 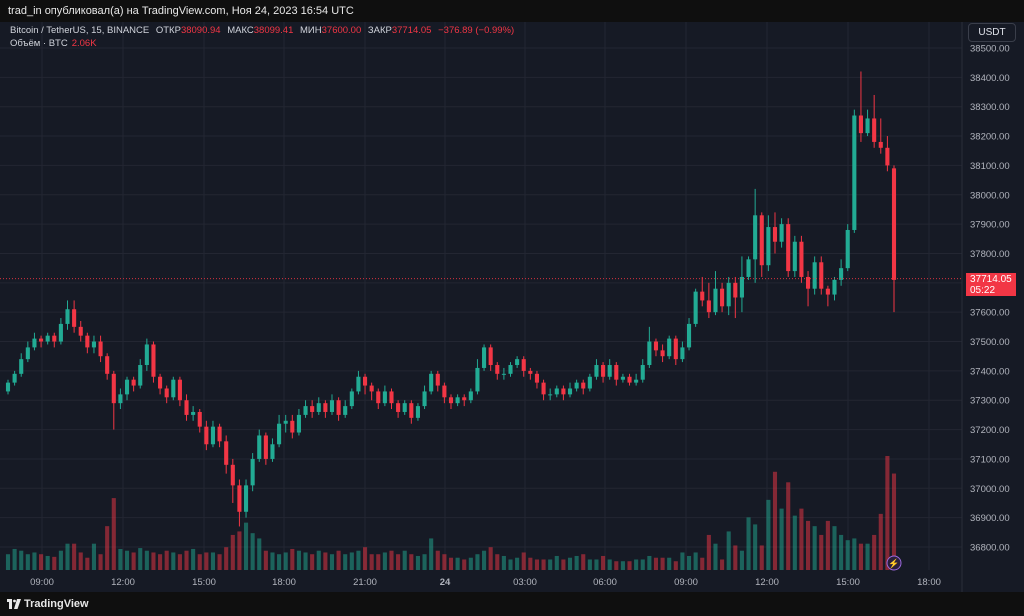 I want to click on footer: TradingView, so click(x=512, y=604).